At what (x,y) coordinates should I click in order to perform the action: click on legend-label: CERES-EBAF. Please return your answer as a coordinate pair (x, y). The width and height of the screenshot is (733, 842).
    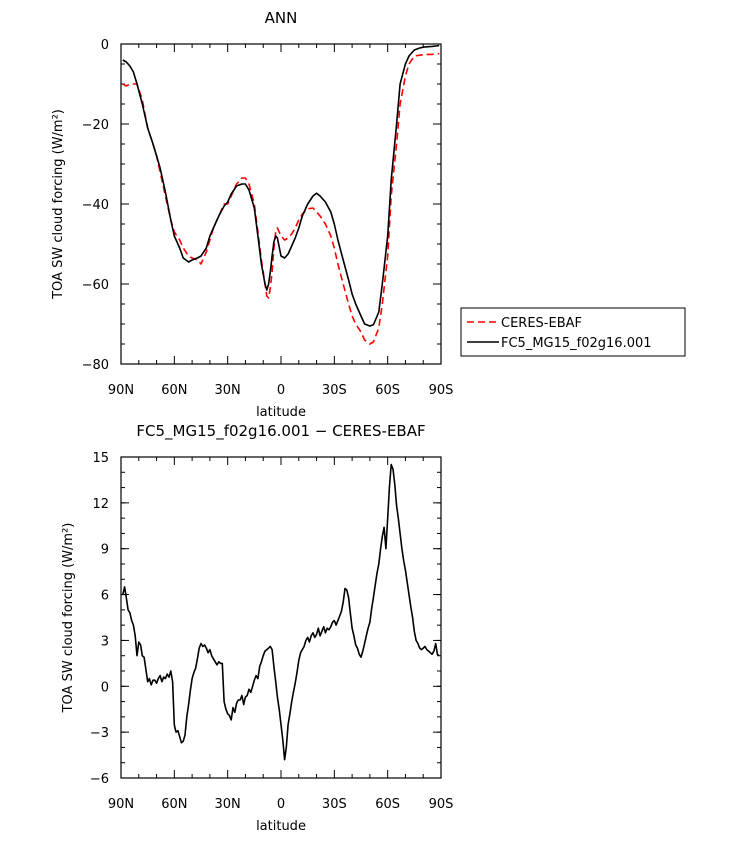
    Looking at the image, I should click on (541, 323).